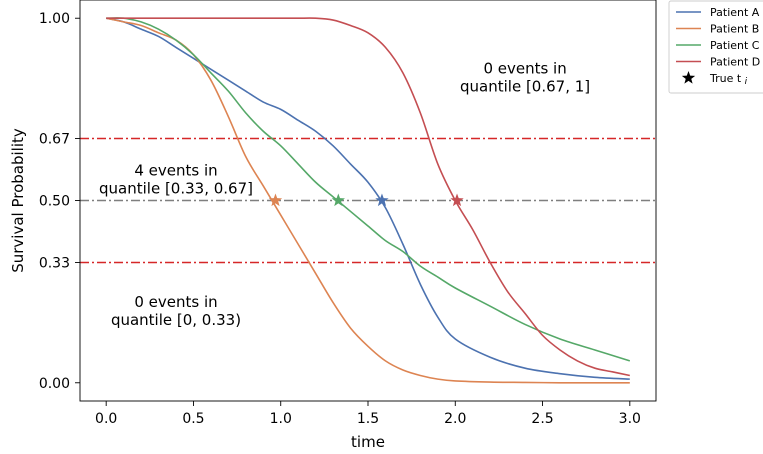 This screenshot has height=454, width=763. Describe the element at coordinates (382, 200) in the screenshot. I see `true-time-marker-patient-a` at that location.